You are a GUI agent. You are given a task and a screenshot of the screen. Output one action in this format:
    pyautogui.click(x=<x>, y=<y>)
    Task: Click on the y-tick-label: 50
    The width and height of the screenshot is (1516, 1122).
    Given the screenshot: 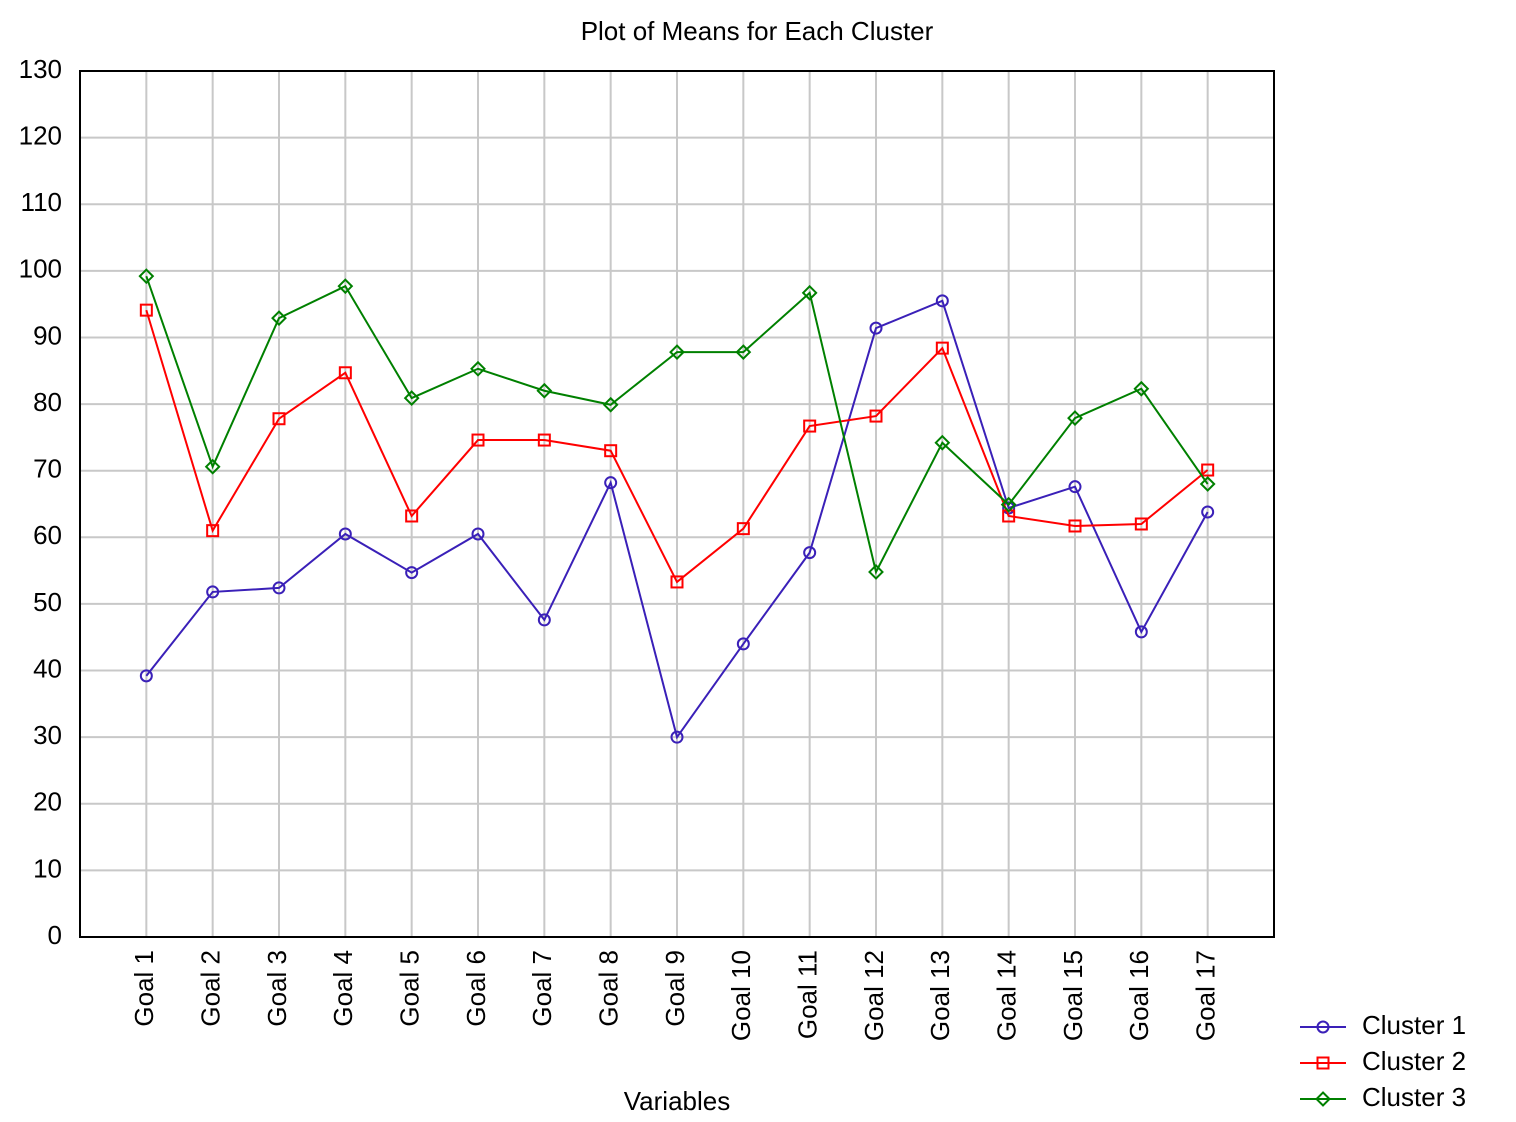 What is the action you would take?
    pyautogui.click(x=47, y=602)
    